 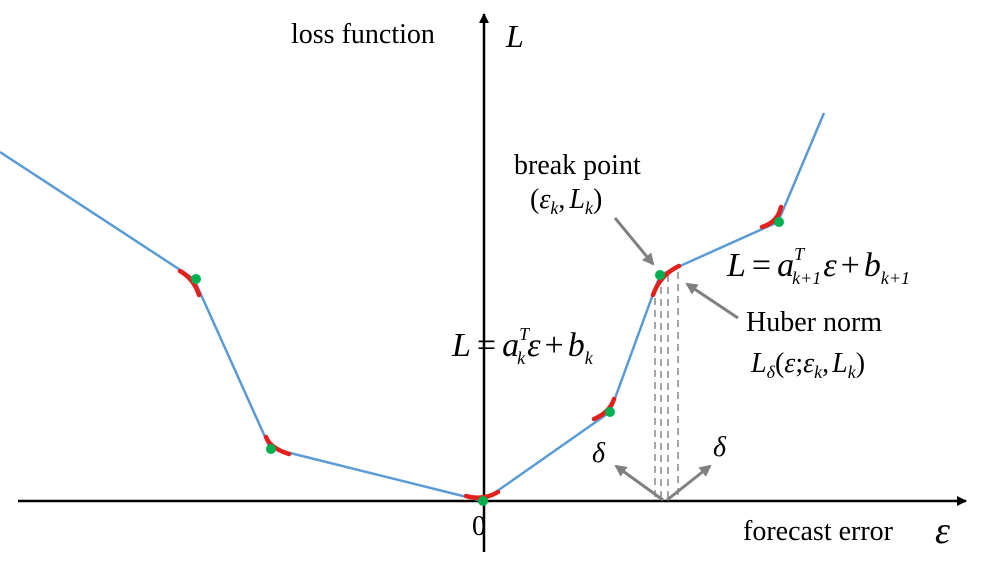 I want to click on x-axis-symbol: ε, so click(x=942, y=531).